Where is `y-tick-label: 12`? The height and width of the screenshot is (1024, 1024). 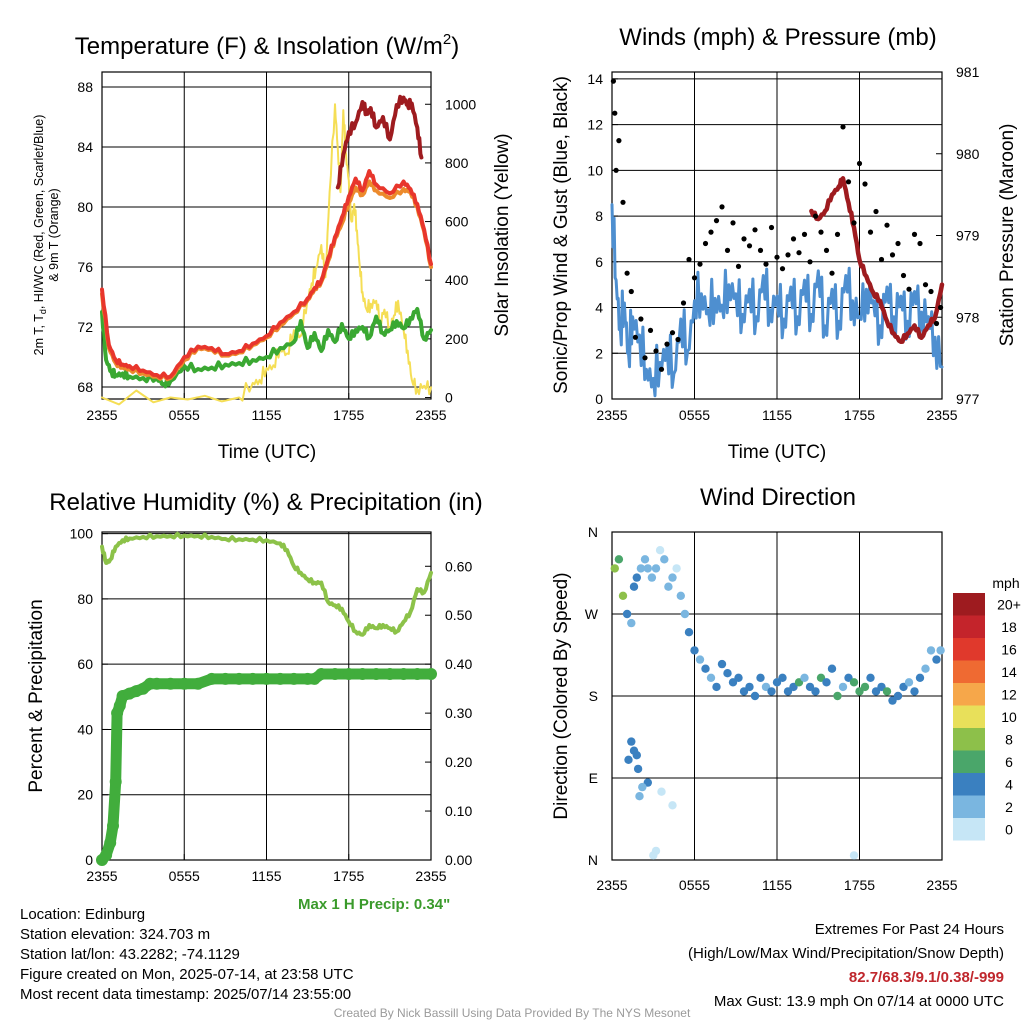
y-tick-label: 12 is located at coordinates (595, 125).